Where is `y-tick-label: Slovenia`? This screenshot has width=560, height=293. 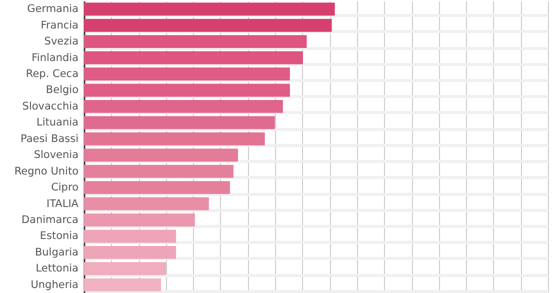
y-tick-label: Slovenia is located at coordinates (56, 155).